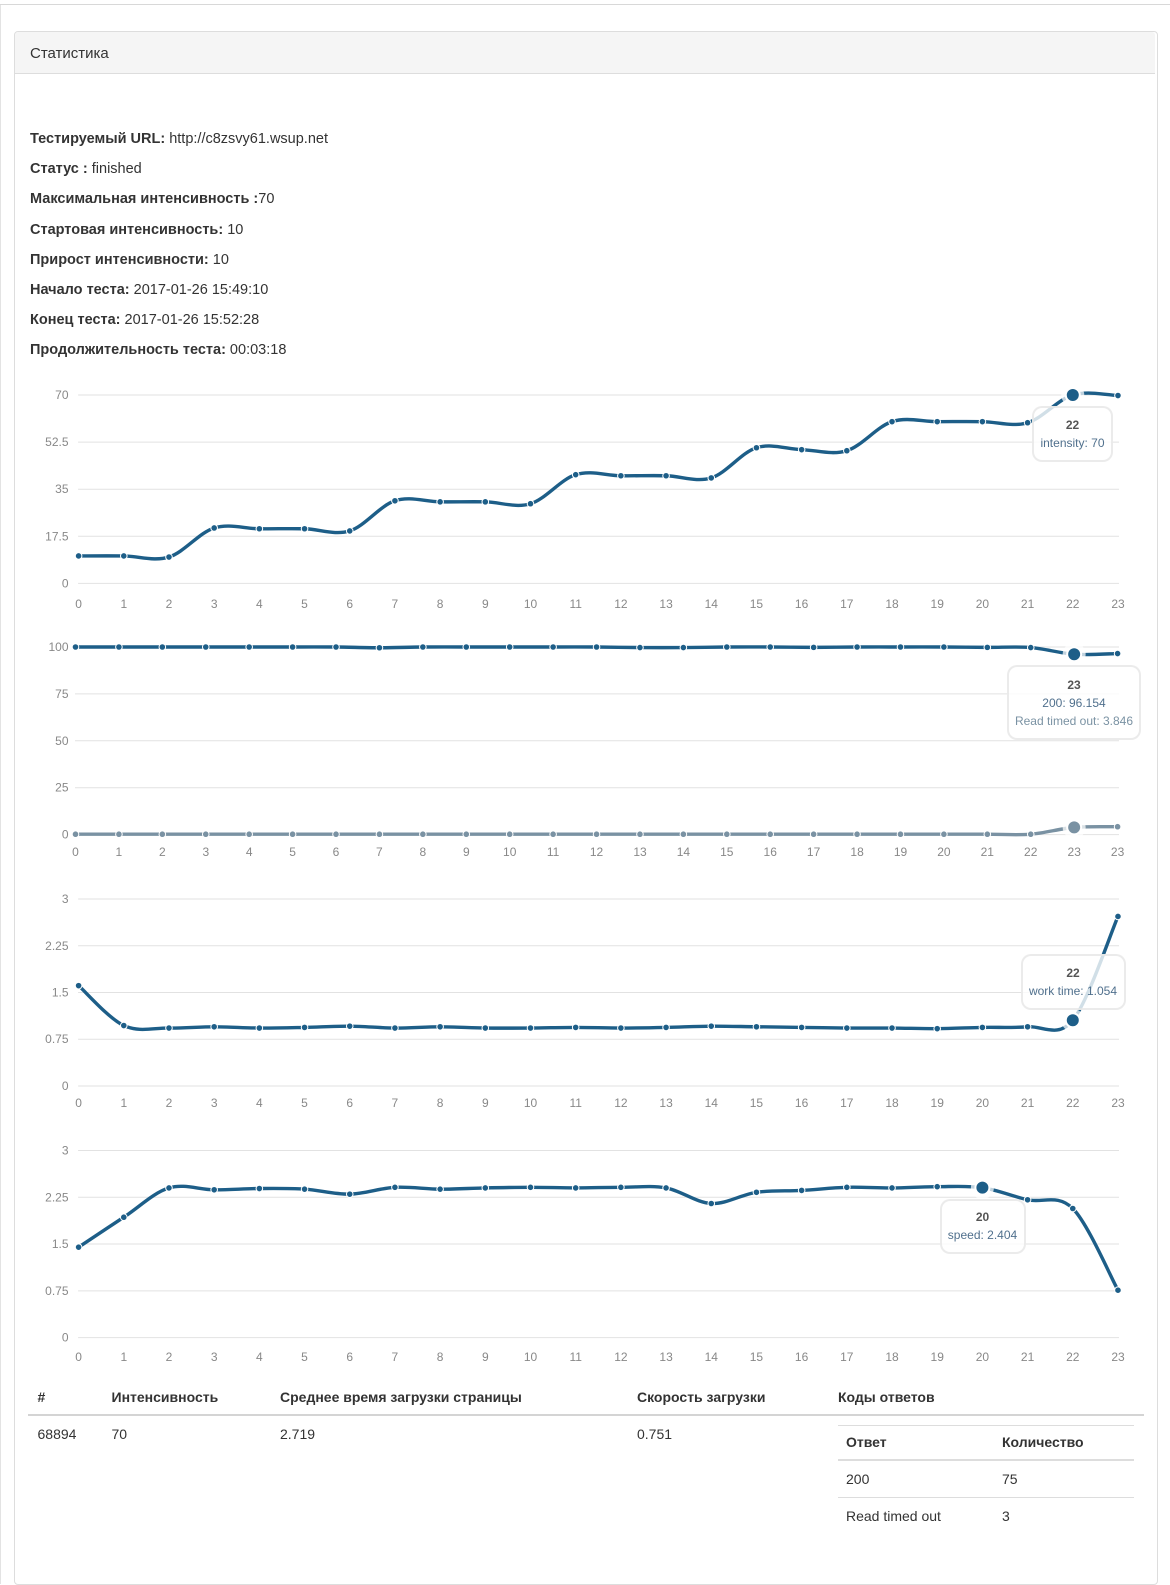 The height and width of the screenshot is (1585, 1170). I want to click on svg-text: 50, so click(62, 741).